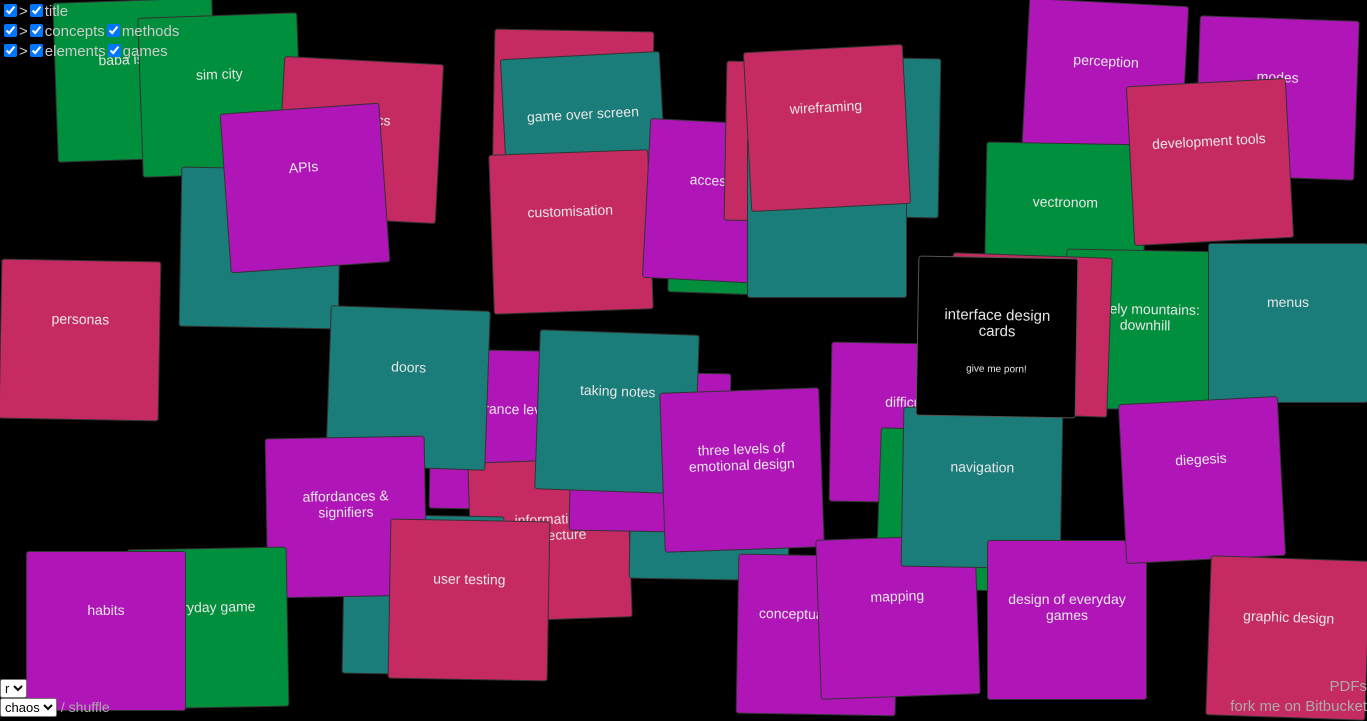  Describe the element at coordinates (408, 367) in the screenshot. I see `card-text: doors` at that location.